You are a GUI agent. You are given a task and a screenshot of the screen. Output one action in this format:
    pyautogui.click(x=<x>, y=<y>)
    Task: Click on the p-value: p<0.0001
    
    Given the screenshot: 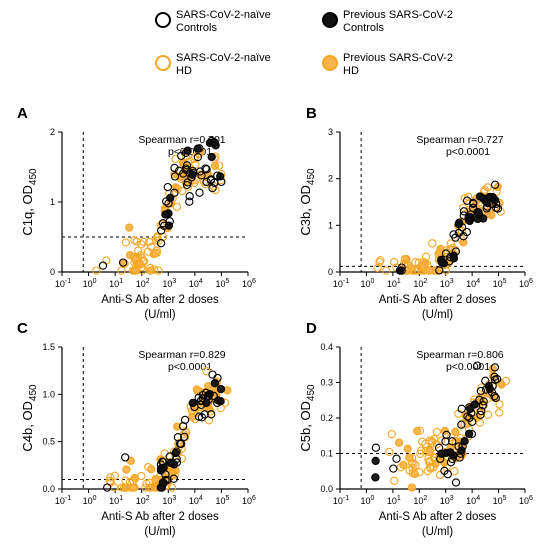 What is the action you would take?
    pyautogui.click(x=468, y=152)
    